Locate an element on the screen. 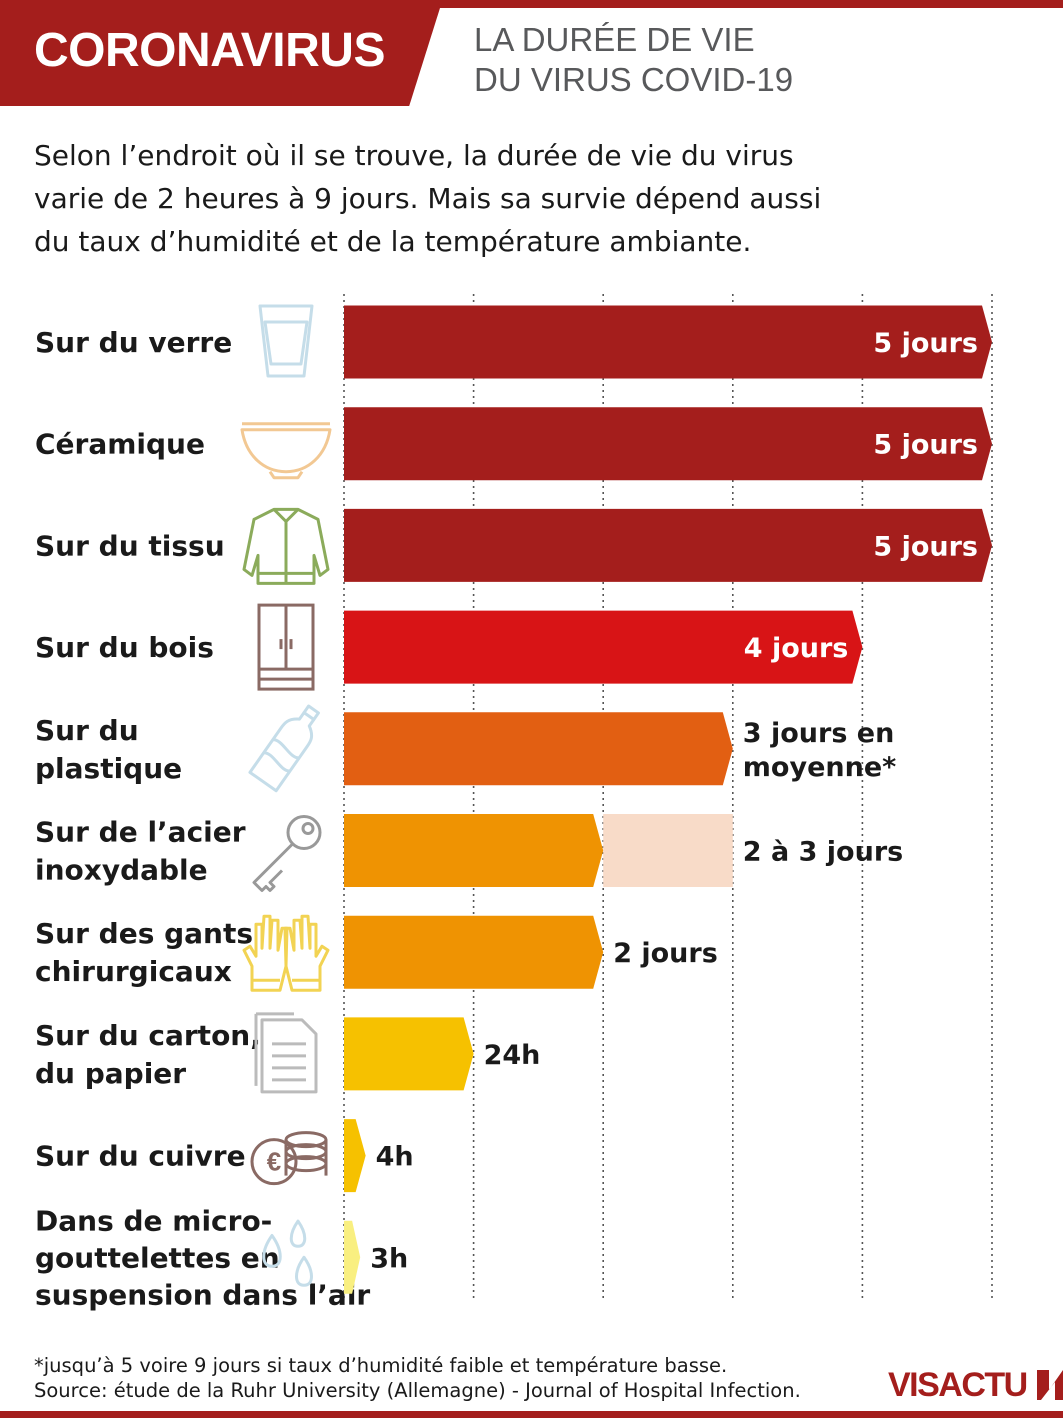  category-label: Sur de l’acier inoxydable is located at coordinates (140, 851).